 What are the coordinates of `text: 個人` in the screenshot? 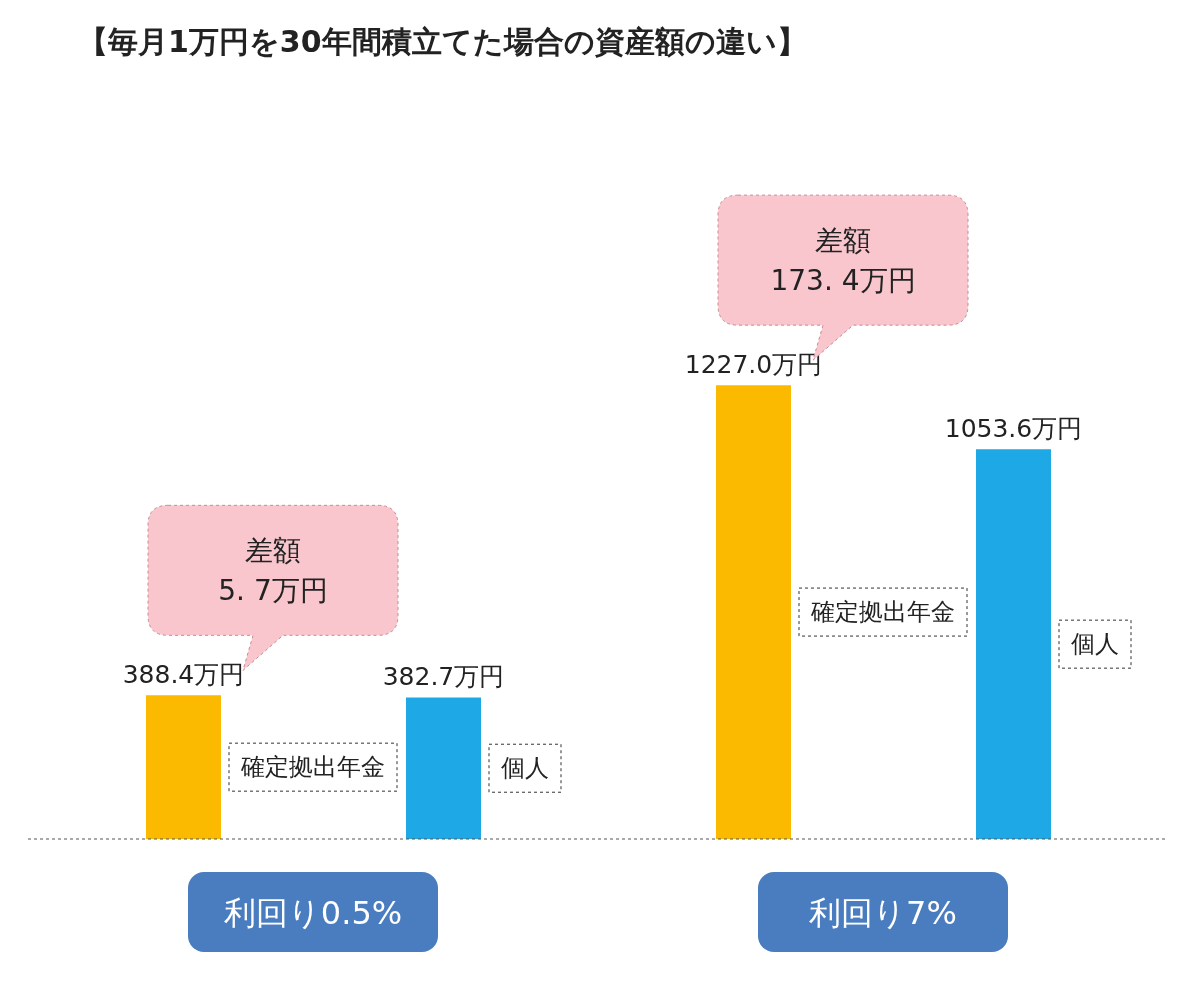 It's located at (1095, 644).